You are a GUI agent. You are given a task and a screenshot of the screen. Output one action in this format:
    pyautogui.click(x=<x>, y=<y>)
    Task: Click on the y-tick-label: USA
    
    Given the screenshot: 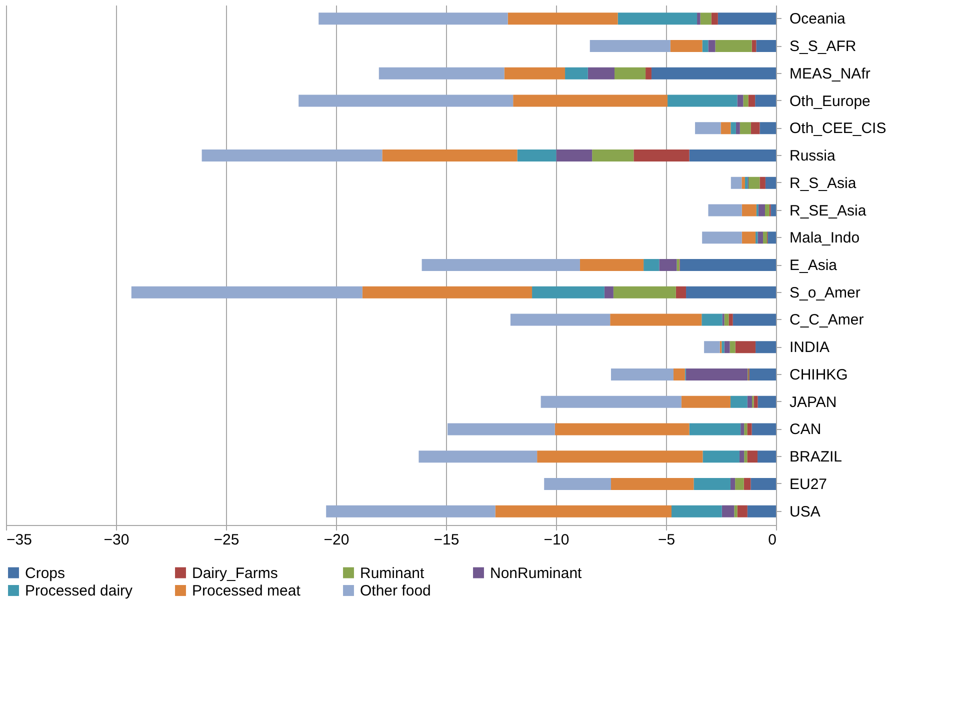 What is the action you would take?
    pyautogui.click(x=805, y=511)
    